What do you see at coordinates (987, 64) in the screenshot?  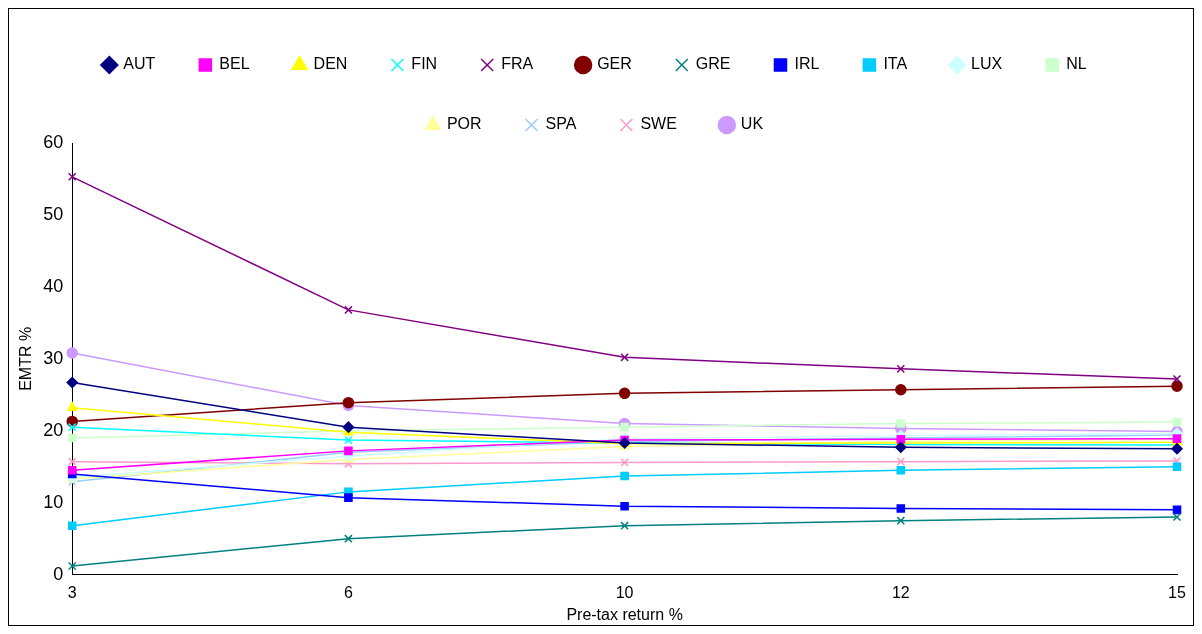 I see `legend-label: LUX` at bounding box center [987, 64].